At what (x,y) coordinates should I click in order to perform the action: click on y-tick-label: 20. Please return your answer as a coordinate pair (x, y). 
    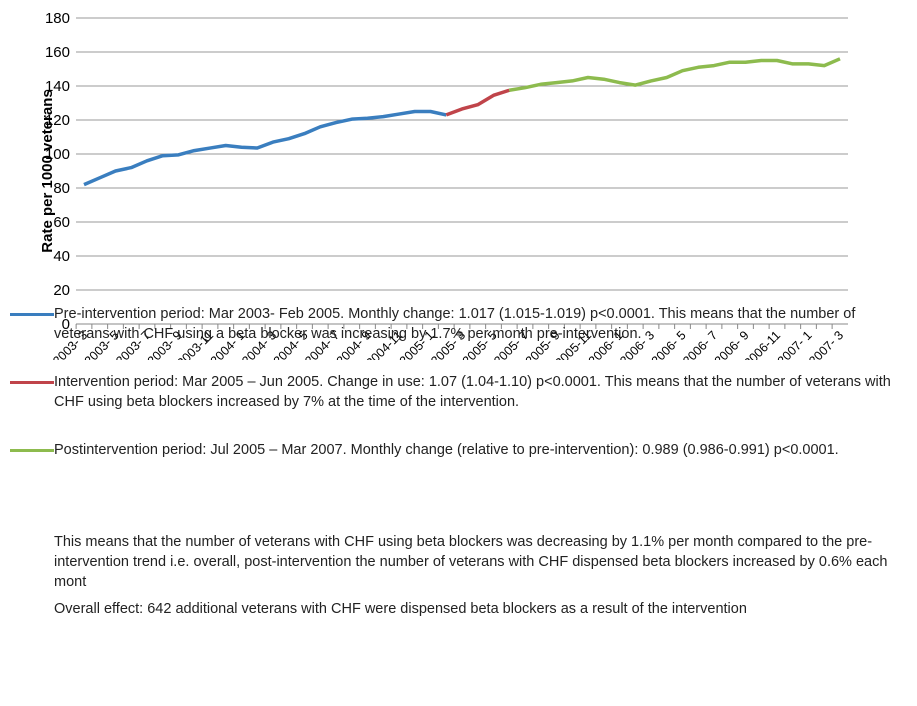
    Looking at the image, I should click on (61, 290).